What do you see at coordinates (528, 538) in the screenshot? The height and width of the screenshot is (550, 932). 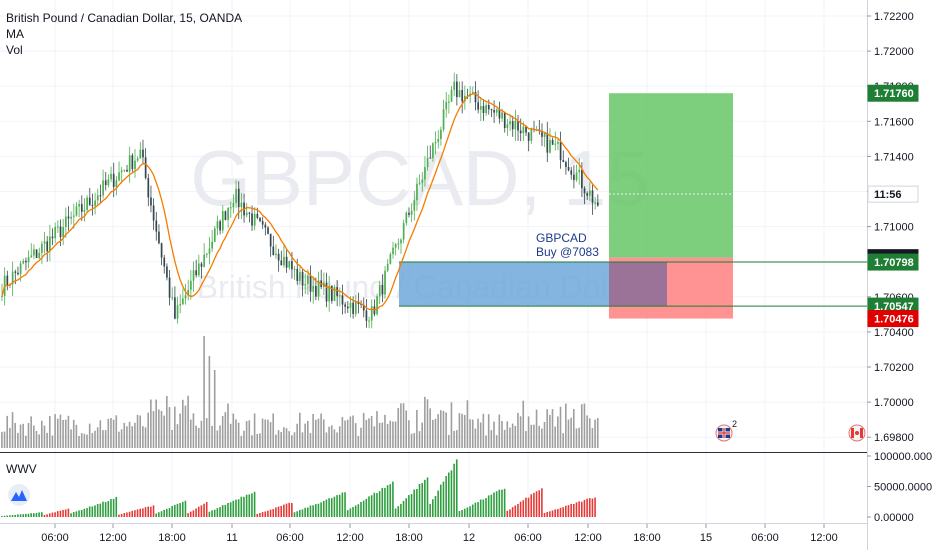 I see `time-axis-label: 06:00` at bounding box center [528, 538].